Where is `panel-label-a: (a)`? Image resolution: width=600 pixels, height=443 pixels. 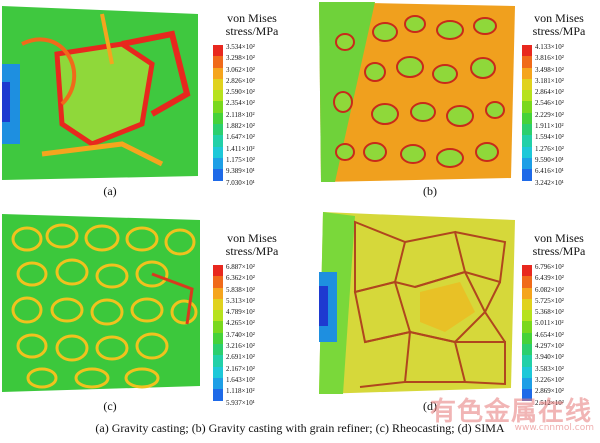 panel-label-a: (a) is located at coordinates (110, 191).